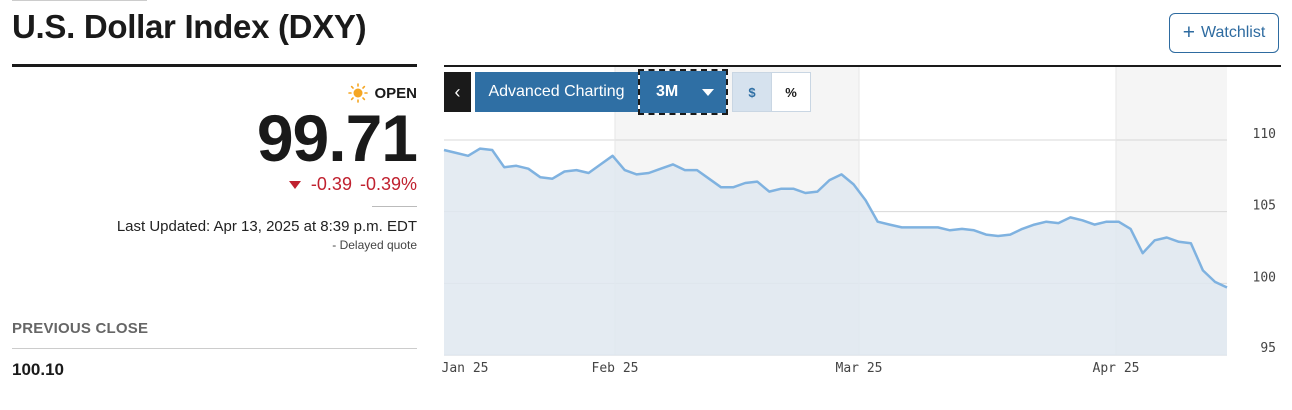 The height and width of the screenshot is (410, 1292). What do you see at coordinates (556, 92) in the screenshot?
I see `advanced-charting-button: Advanced Charting` at bounding box center [556, 92].